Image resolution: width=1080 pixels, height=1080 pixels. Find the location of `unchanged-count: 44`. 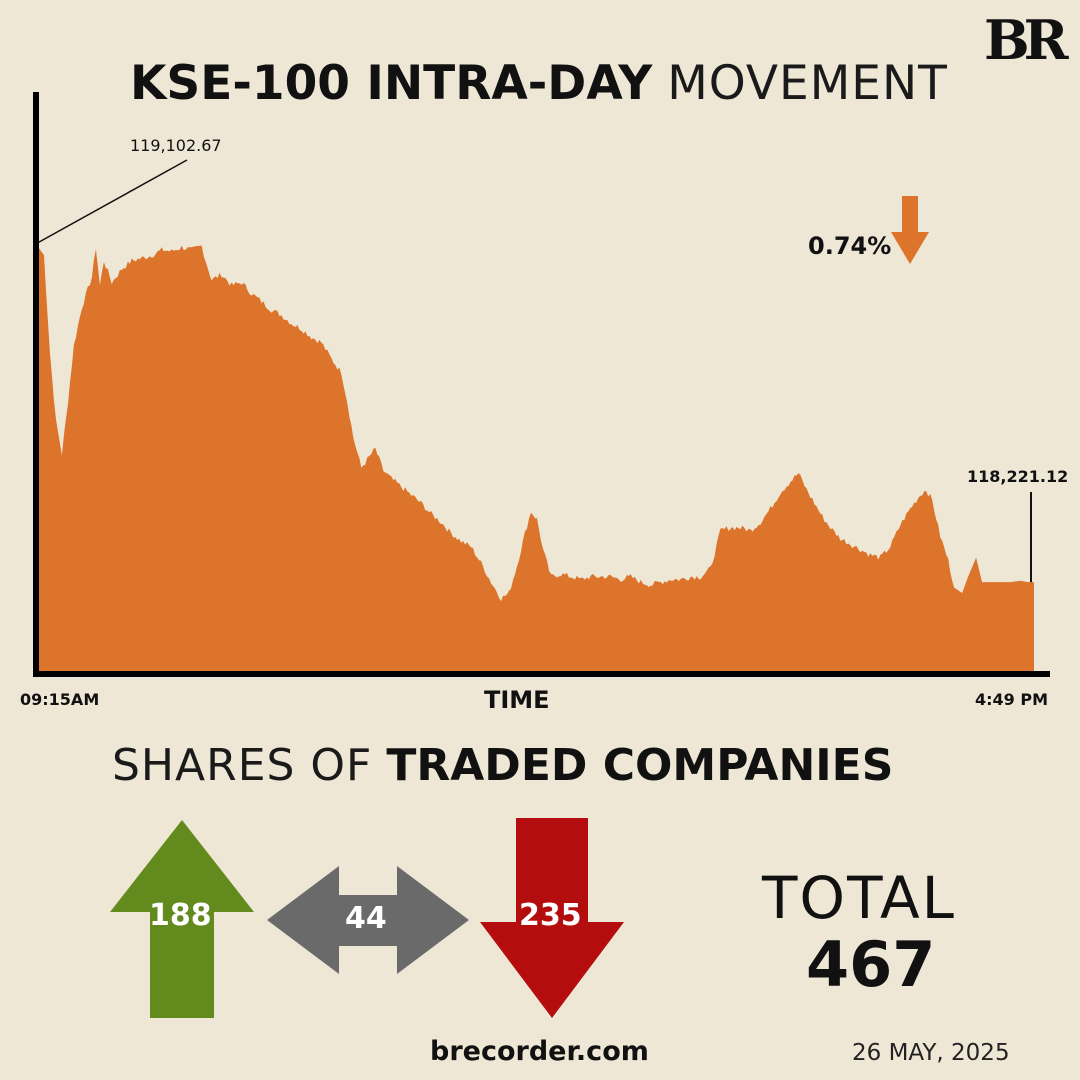

unchanged-count: 44 is located at coordinates (366, 918).